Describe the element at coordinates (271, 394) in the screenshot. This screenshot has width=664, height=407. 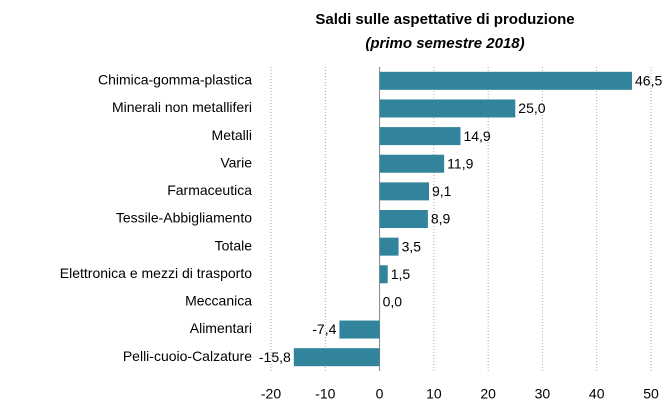
I see `x-tick-label: -20` at that location.